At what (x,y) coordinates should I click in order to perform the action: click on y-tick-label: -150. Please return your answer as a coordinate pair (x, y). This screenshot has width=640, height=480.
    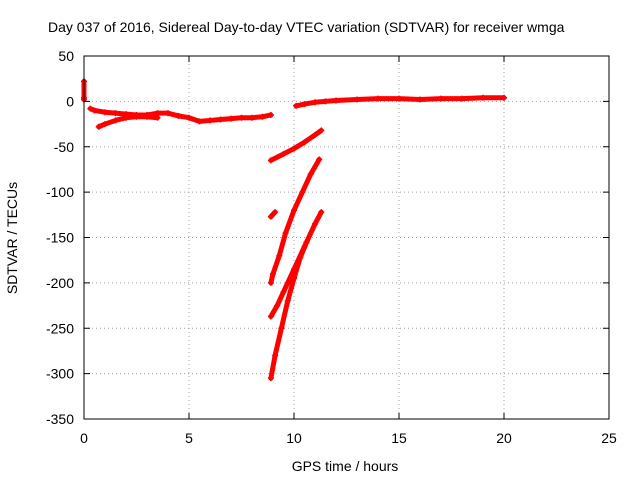
    Looking at the image, I should click on (60, 238).